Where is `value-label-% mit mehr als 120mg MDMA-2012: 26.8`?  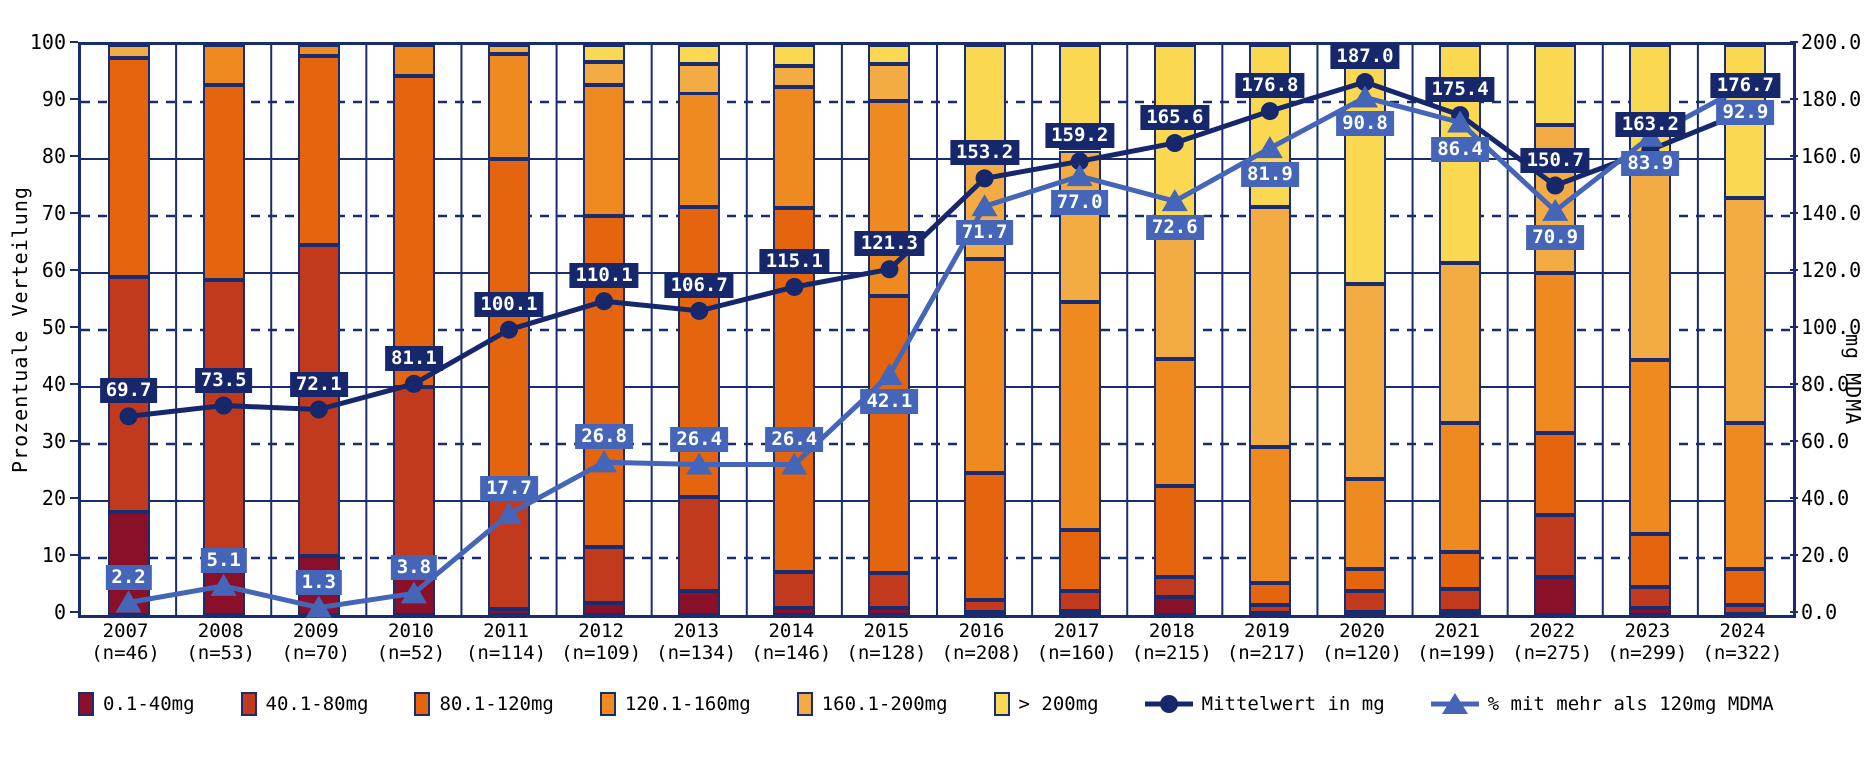
value-label-% mit mehr als 120mg MDMA-2012: 26.8 is located at coordinates (604, 437).